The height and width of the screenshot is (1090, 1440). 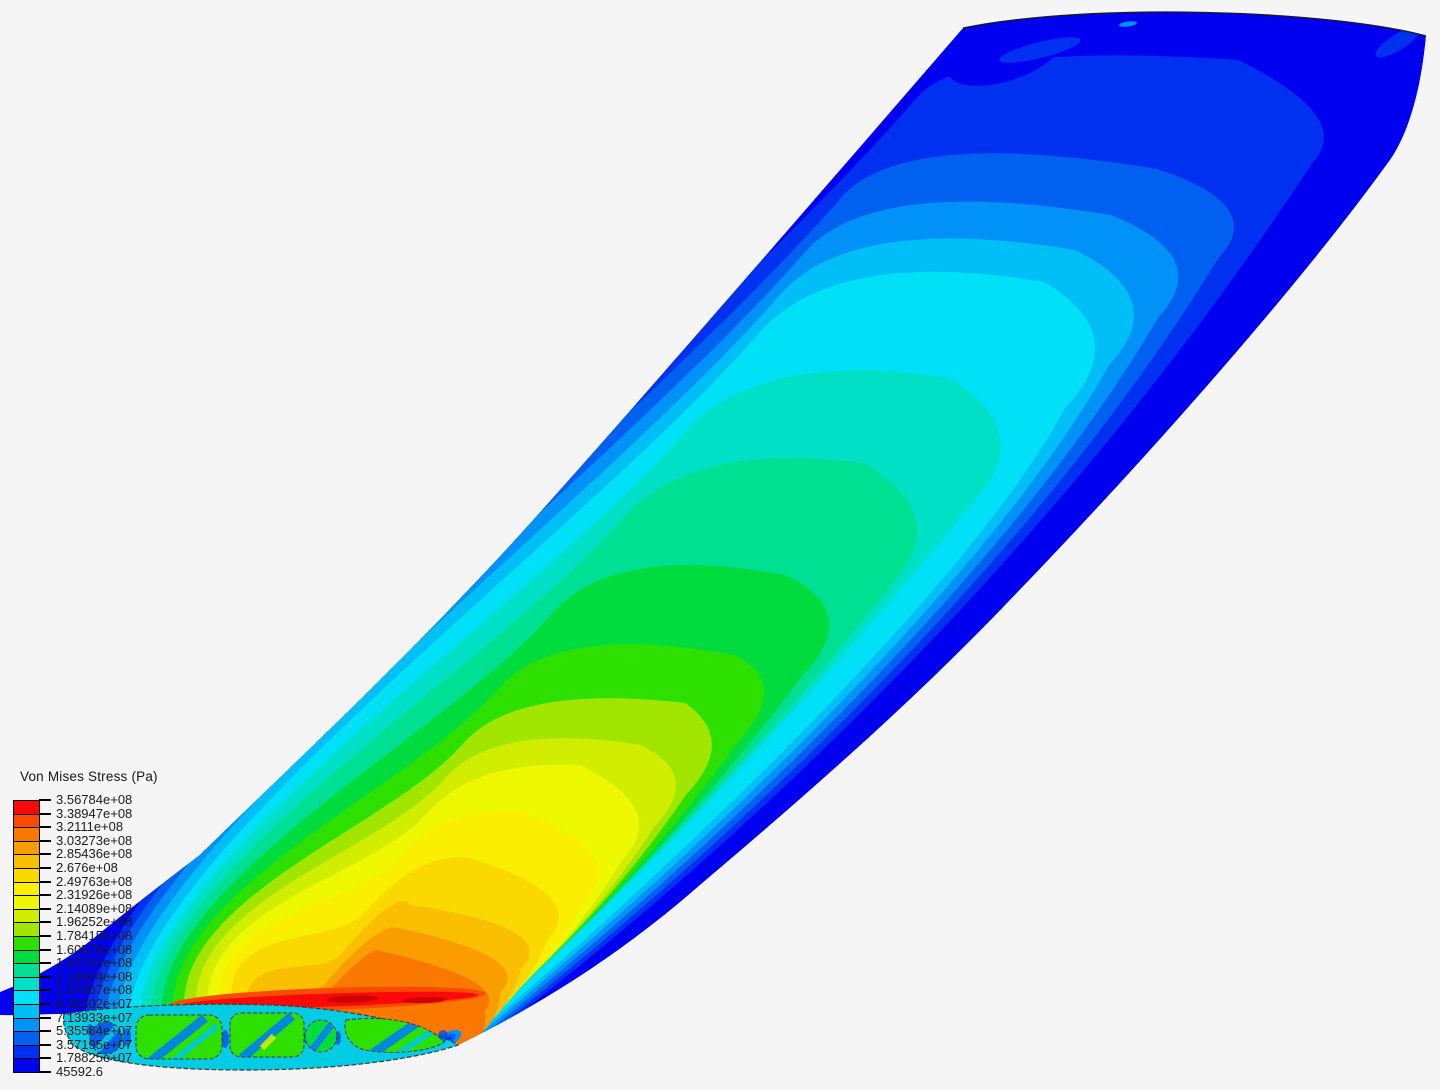 What do you see at coordinates (94, 949) in the screenshot?
I see `legend-tick-label: 1.60578e+08` at bounding box center [94, 949].